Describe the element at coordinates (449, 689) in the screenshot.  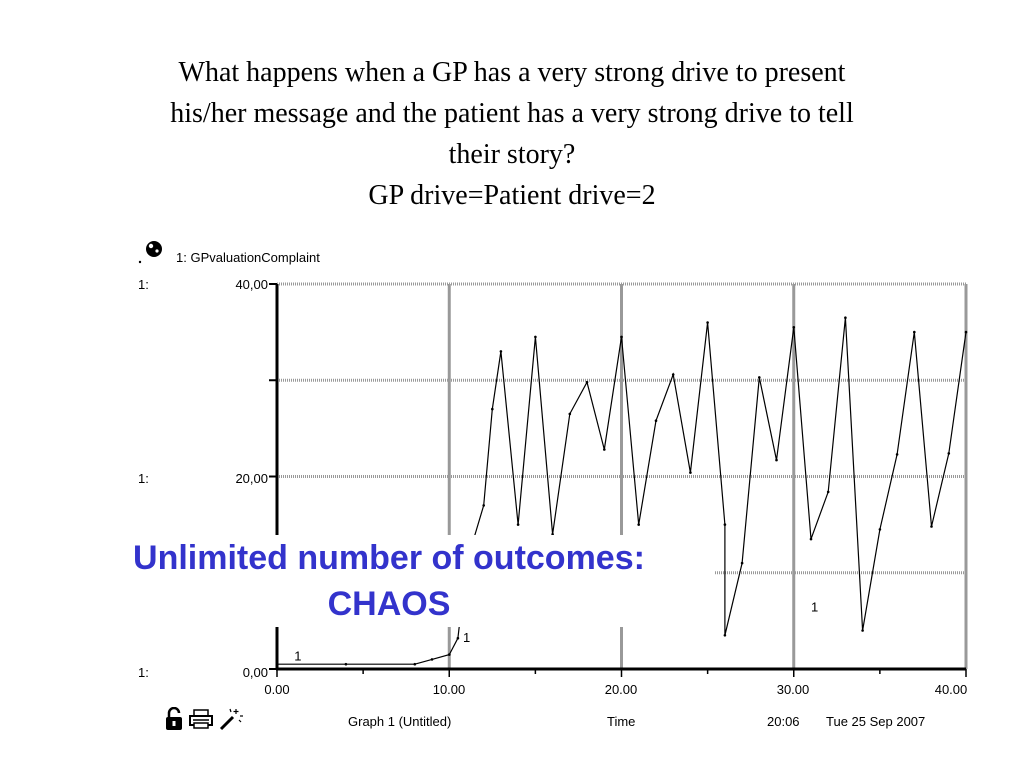
I see `x-tick-label: 10.00` at that location.